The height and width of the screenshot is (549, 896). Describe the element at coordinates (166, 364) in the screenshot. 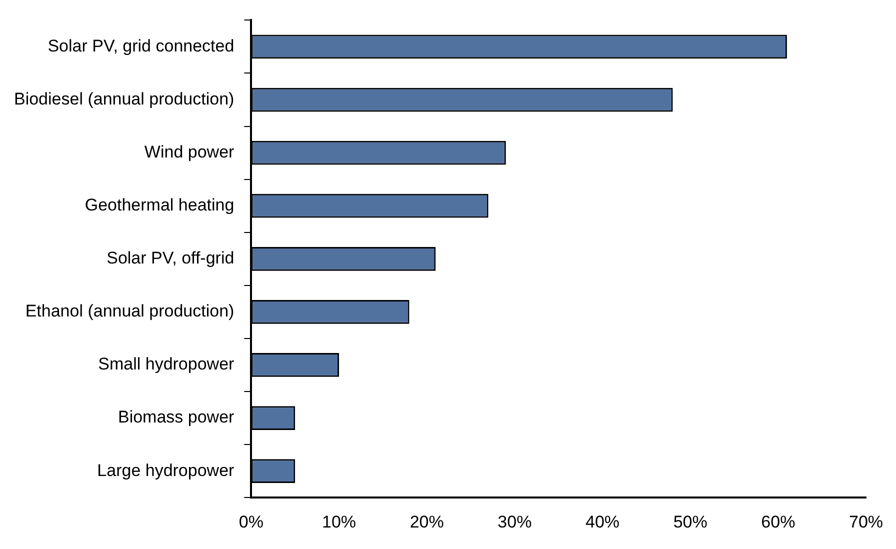

I see `y-tick-label: Small hydropower` at that location.